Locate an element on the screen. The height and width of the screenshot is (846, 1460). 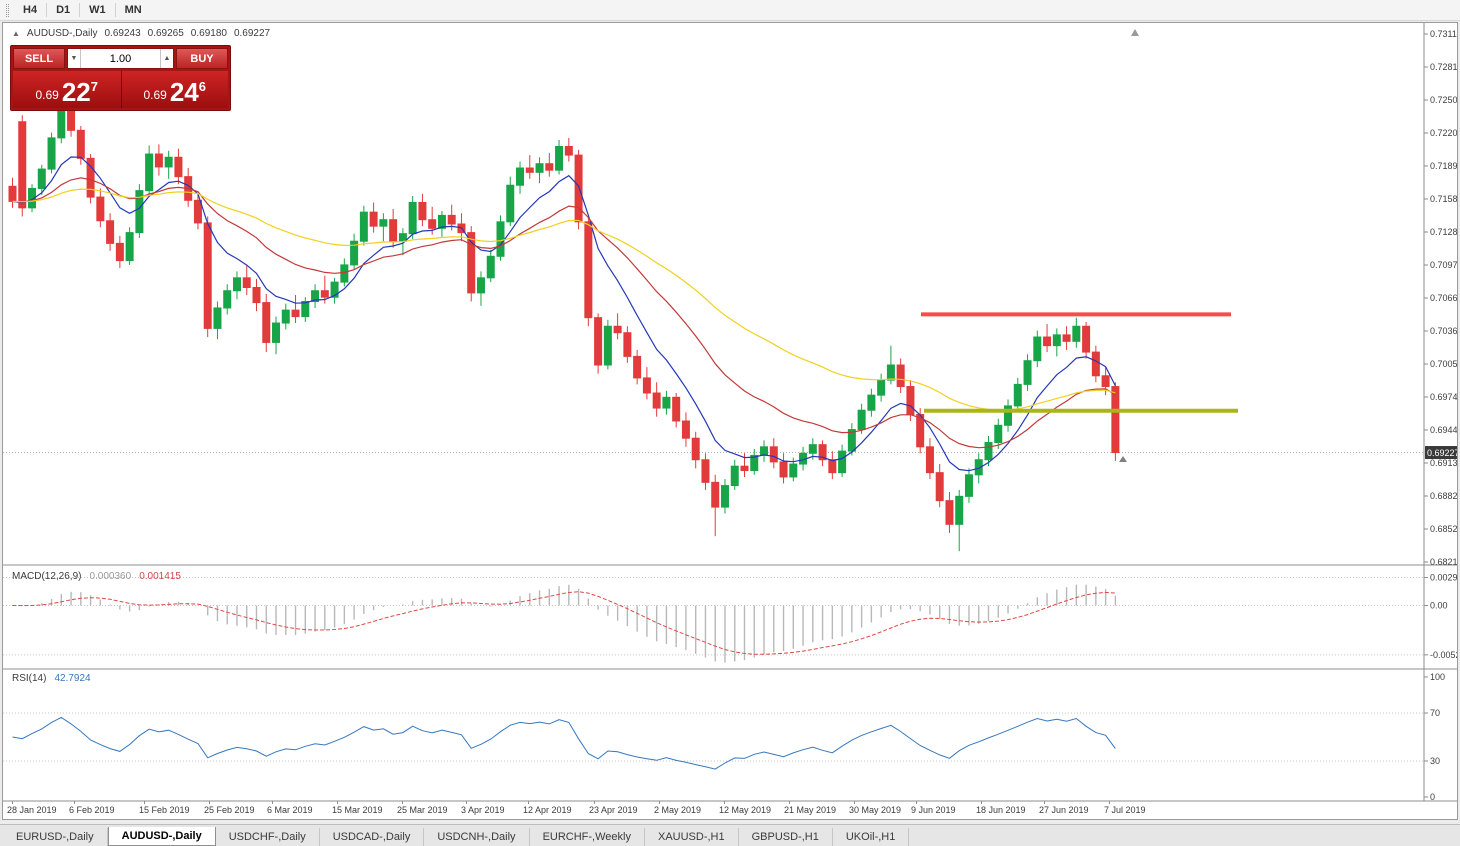
bid-ask-display: 0.69 22 7 0.69 24 6 is located at coordinates (120, 89).